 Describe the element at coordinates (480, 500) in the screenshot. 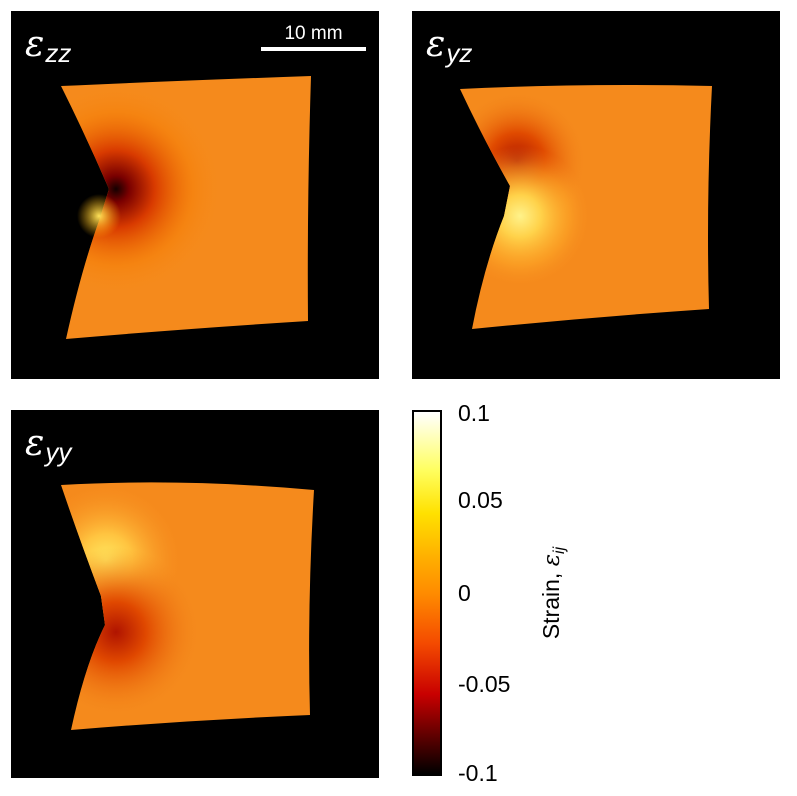

I see `colorbar-tick-label: 0.05` at that location.